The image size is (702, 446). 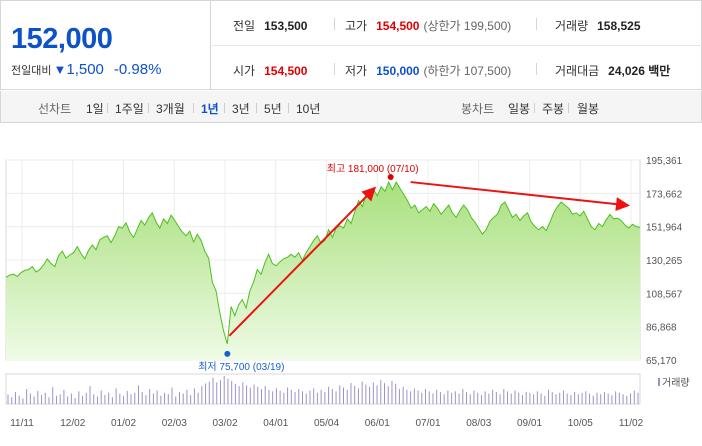 I want to click on upper-limit: (상한가 199,500), so click(x=467, y=26).